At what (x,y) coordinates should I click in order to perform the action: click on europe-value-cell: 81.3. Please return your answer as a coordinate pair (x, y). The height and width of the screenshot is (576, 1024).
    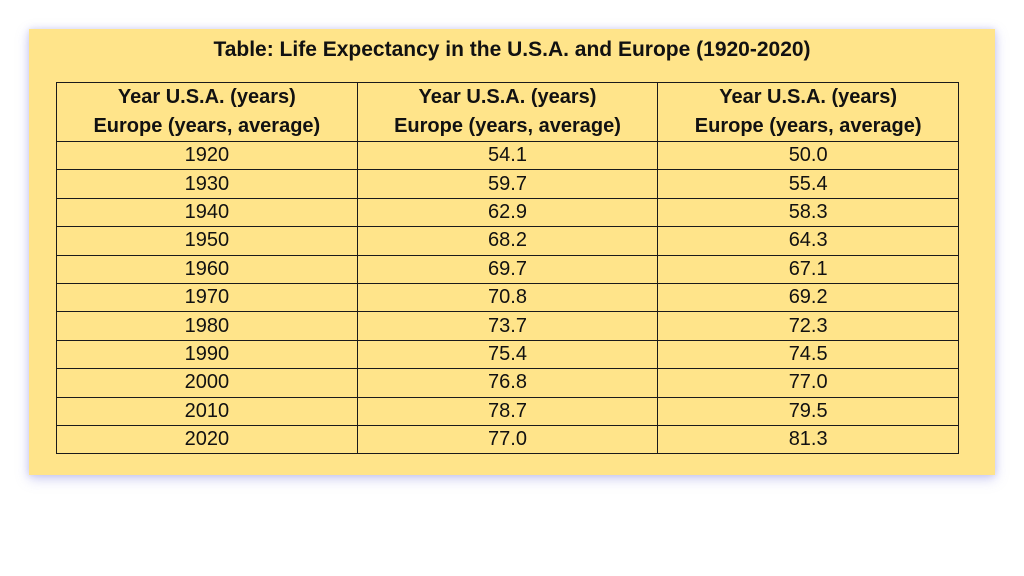
    Looking at the image, I should click on (808, 439).